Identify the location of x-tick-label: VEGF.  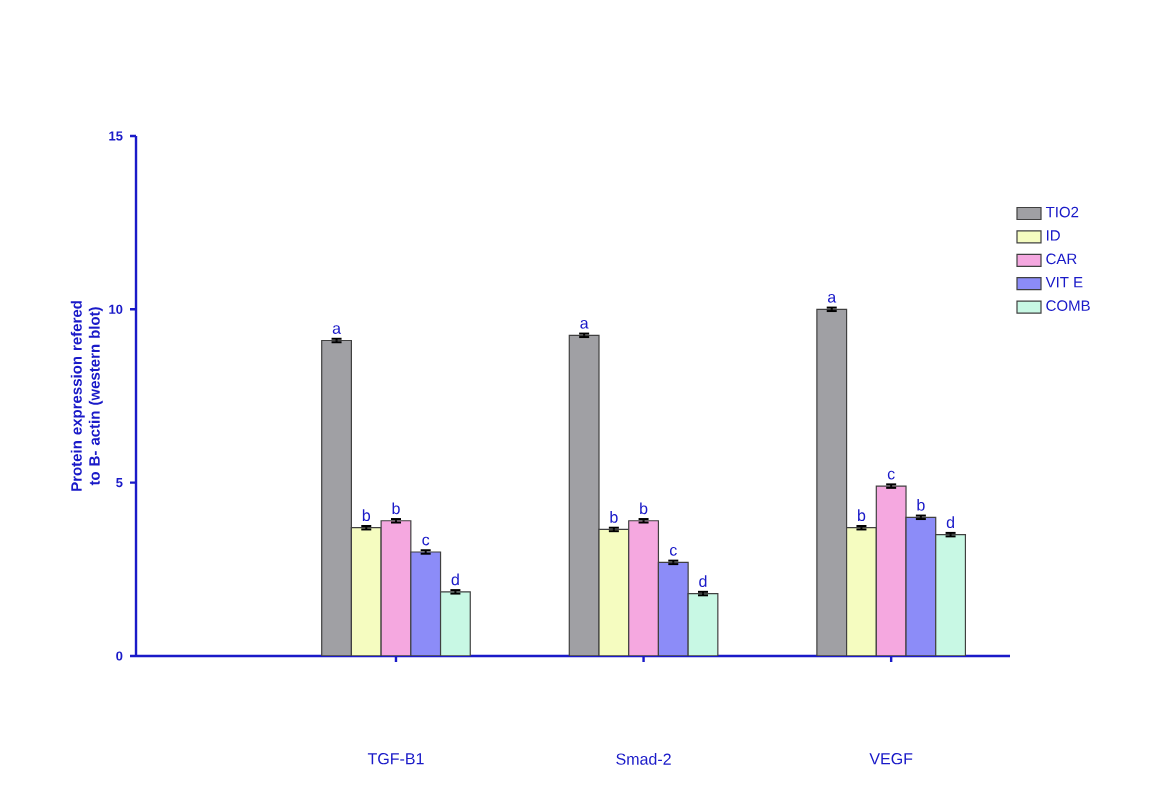
(891, 759).